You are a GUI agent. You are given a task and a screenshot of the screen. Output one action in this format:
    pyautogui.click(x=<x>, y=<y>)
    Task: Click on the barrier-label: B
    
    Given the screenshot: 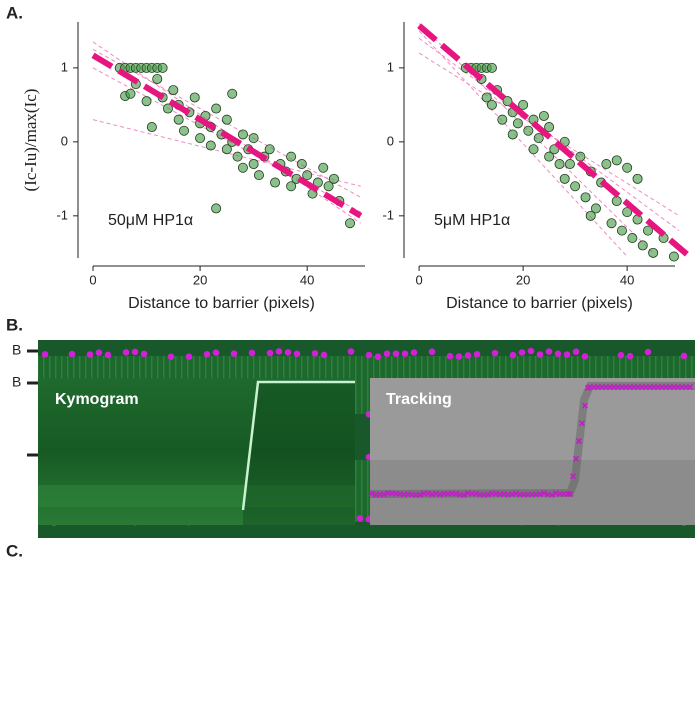 What is the action you would take?
    pyautogui.click(x=16, y=382)
    